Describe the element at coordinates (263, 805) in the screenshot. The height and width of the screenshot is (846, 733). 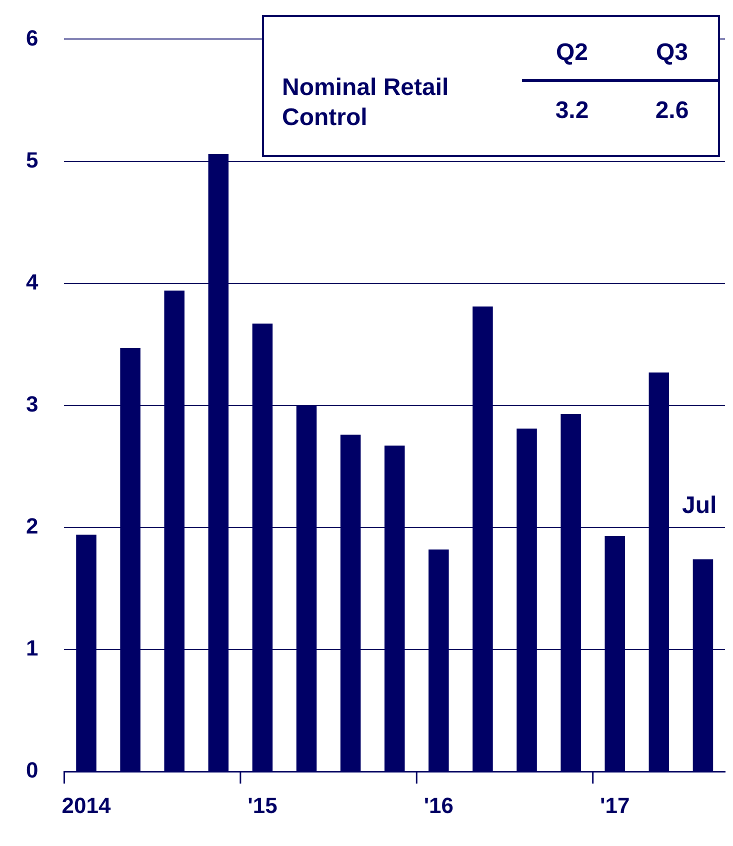
I see `x-tick-label: '15` at that location.